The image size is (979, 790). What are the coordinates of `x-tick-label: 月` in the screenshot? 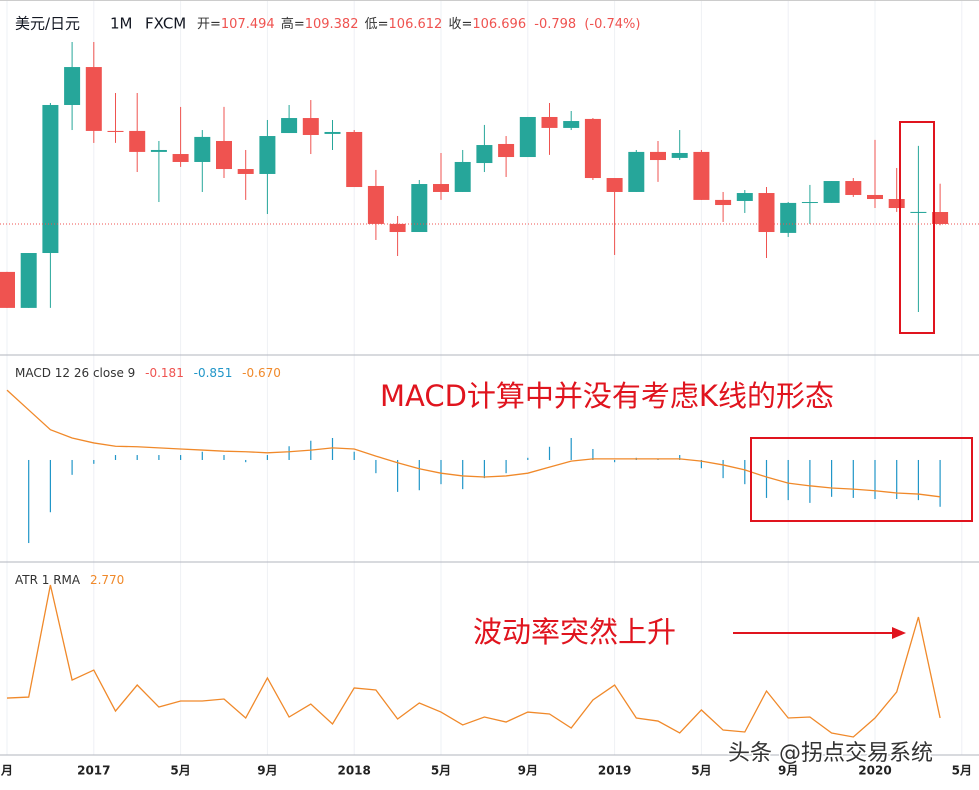 It's located at (6, 771).